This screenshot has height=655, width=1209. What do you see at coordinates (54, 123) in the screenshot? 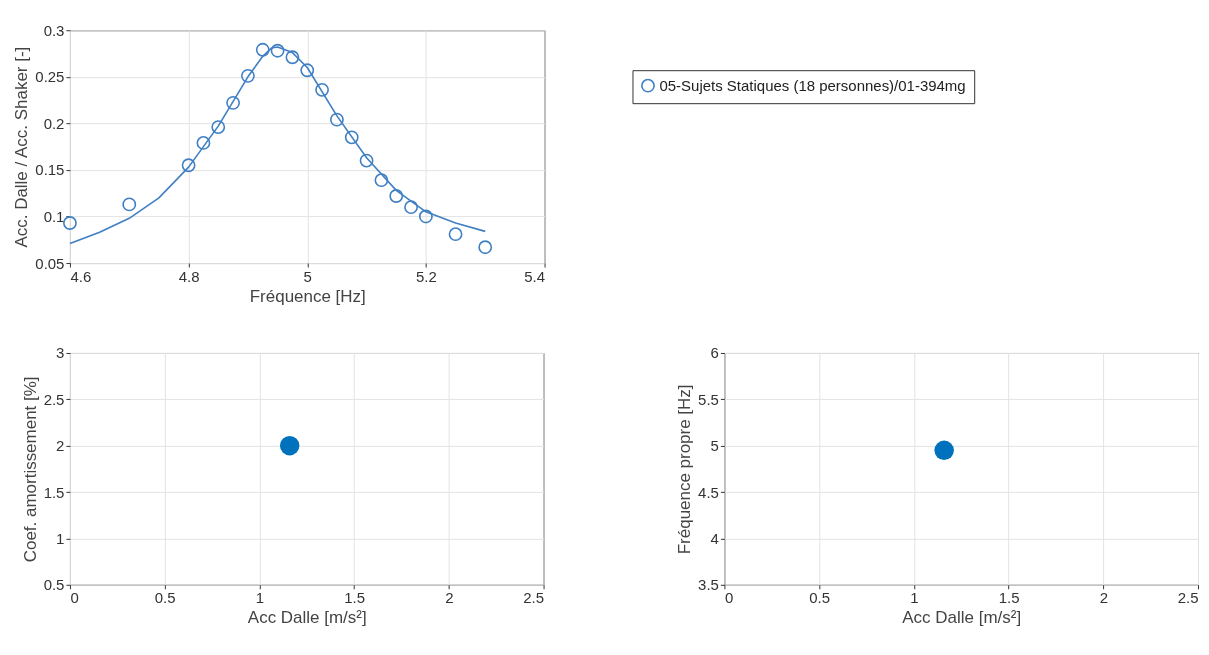
I see `y-tick-label: 0.2` at bounding box center [54, 123].